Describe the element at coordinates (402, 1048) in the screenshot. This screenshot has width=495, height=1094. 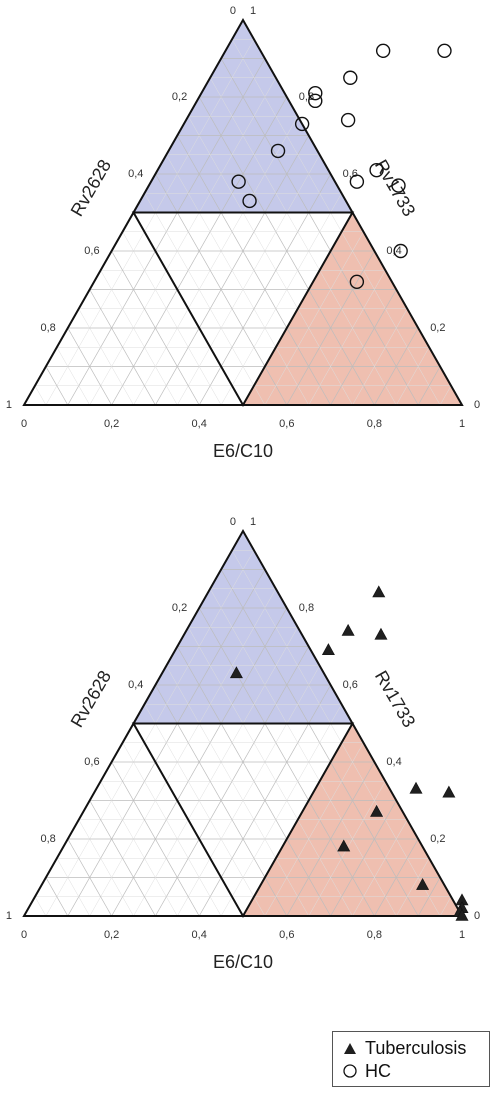
I see `legend-item-tuberculosis: Tuberculosis` at that location.